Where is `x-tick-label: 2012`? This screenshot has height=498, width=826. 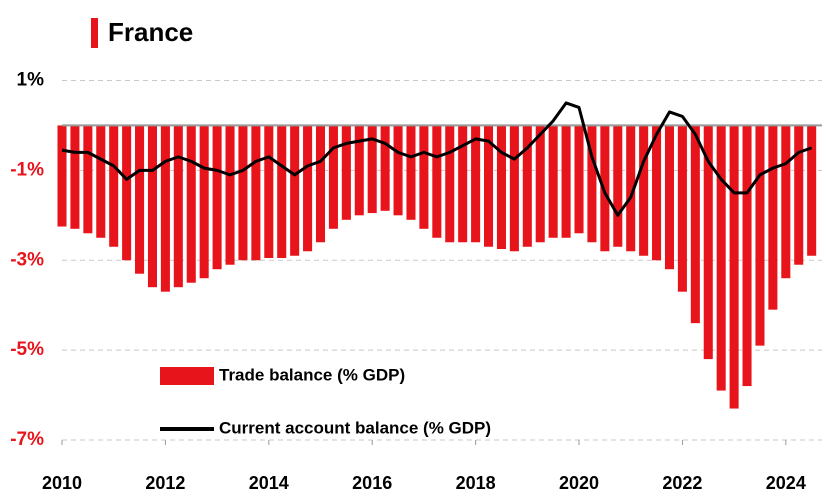
x-tick-label: 2012 is located at coordinates (165, 483).